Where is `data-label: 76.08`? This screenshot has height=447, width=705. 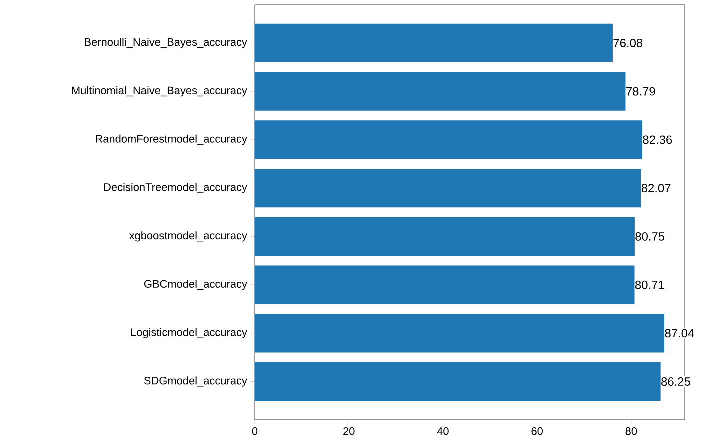 data-label: 76.08 is located at coordinates (628, 43).